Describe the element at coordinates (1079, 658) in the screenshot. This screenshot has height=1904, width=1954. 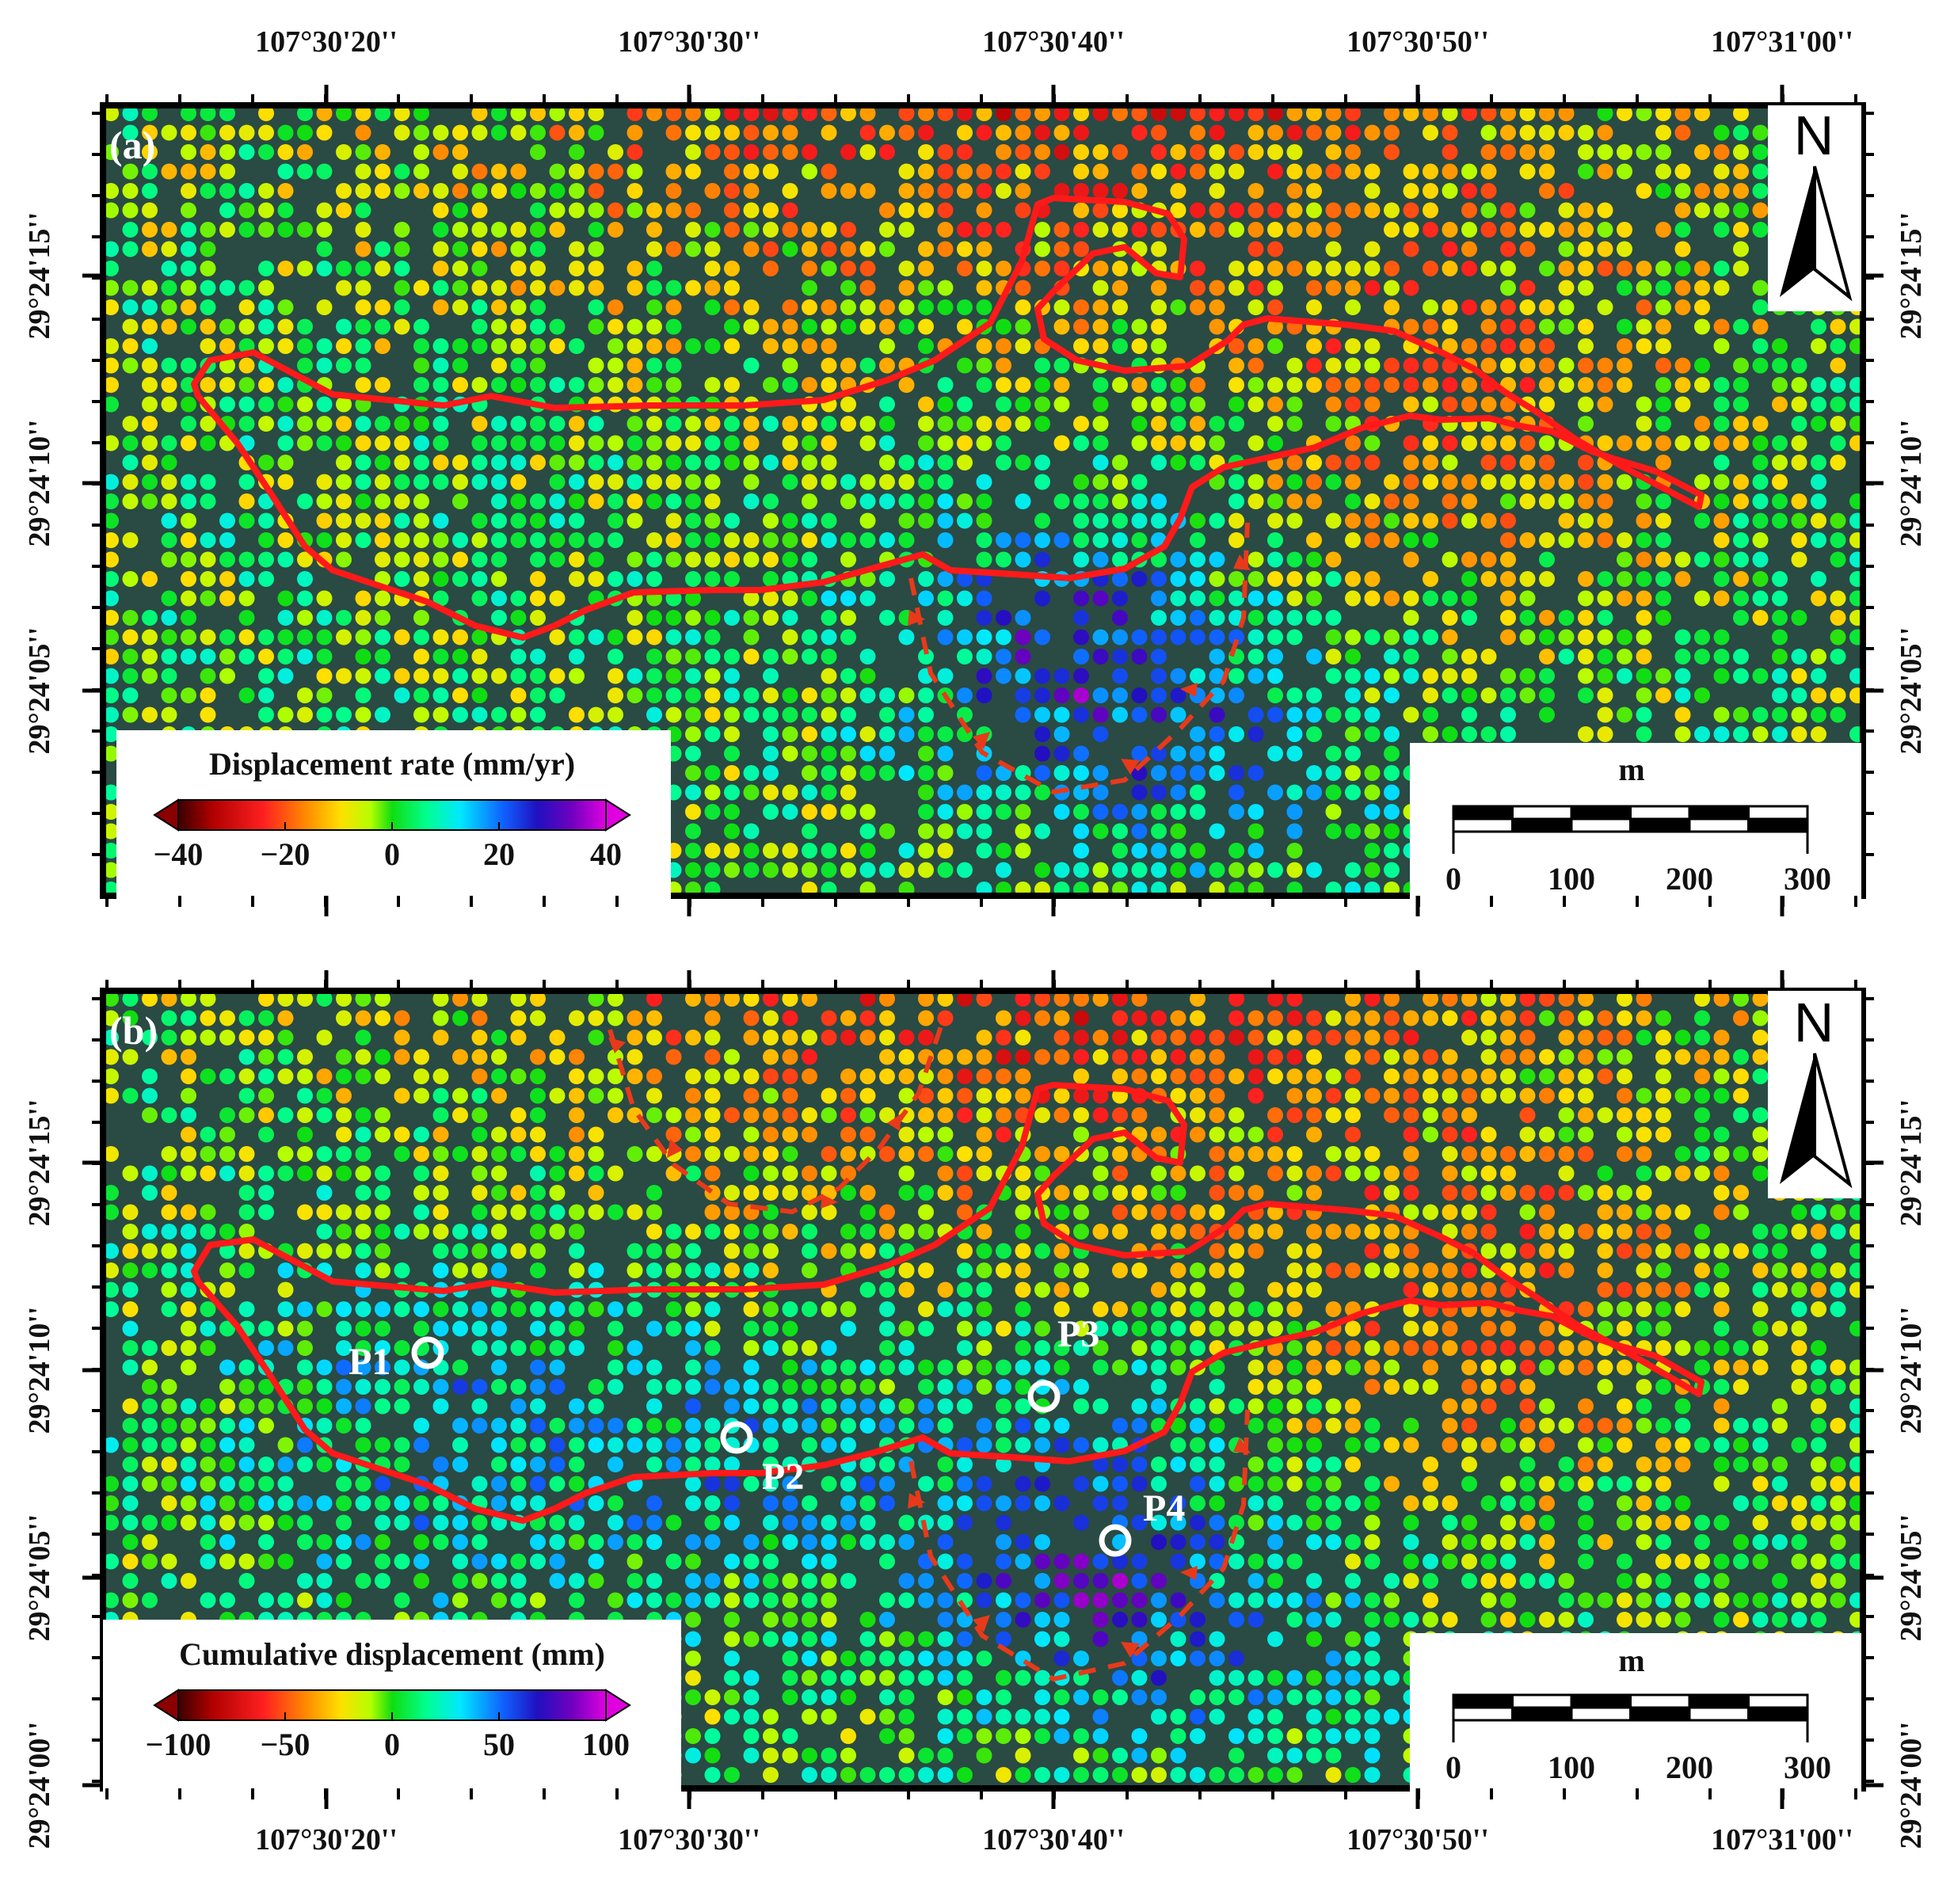
I see `flow-arrow-a` at that location.